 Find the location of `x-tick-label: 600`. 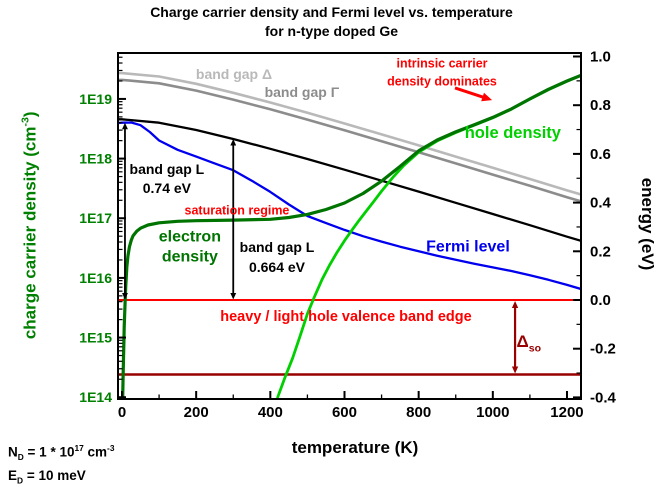

x-tick-label: 600 is located at coordinates (344, 412).